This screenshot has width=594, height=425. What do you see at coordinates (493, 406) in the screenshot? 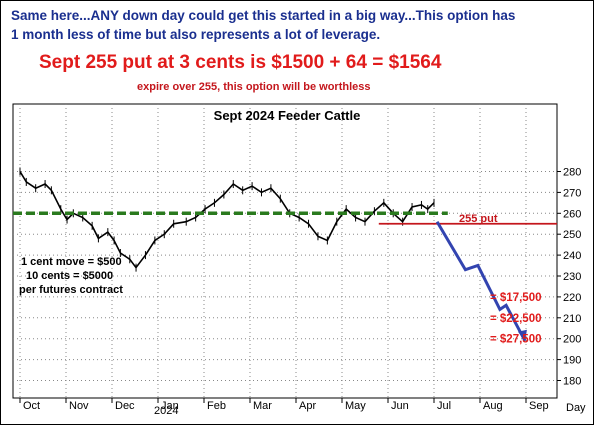
I see `x-tick-label: Aug` at bounding box center [493, 406].